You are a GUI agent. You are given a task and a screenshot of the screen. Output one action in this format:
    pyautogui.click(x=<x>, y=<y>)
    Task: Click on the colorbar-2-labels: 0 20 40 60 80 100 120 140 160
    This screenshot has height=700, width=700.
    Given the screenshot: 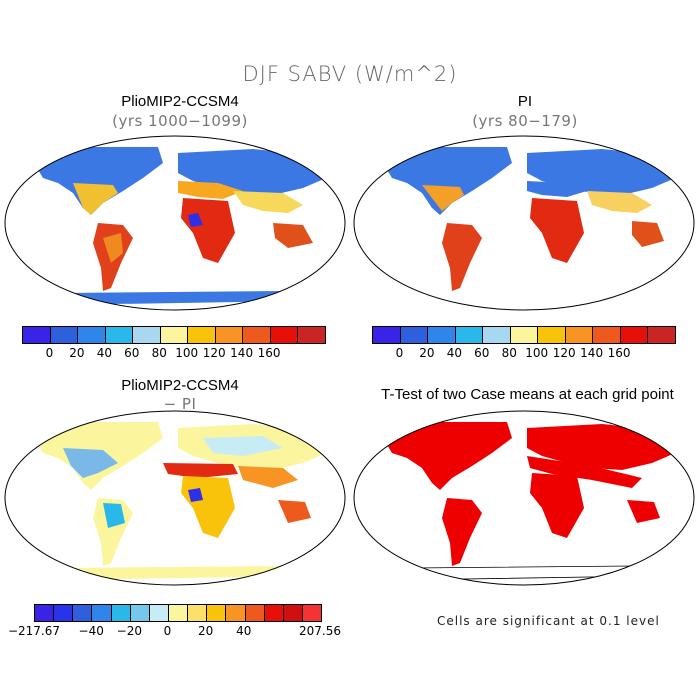 What is the action you would take?
    pyautogui.click(x=523, y=354)
    